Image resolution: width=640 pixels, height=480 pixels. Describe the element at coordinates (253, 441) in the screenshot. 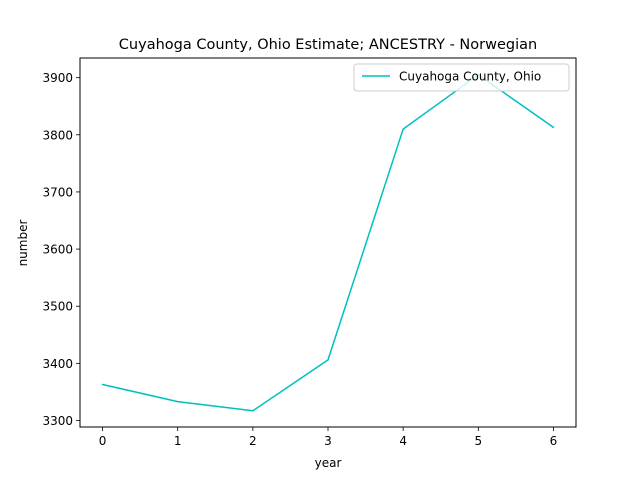

I see `x-tick-label: 2` at that location.